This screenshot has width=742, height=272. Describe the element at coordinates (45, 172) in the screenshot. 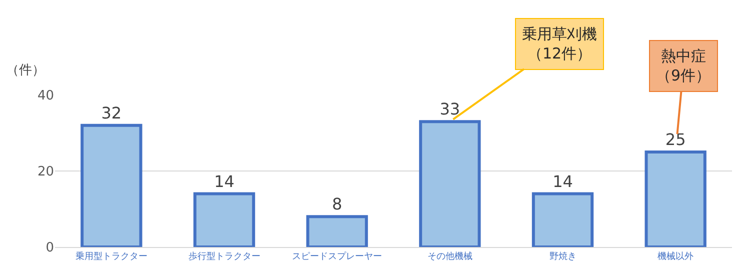

I see `y-tick-label: 20` at that location.